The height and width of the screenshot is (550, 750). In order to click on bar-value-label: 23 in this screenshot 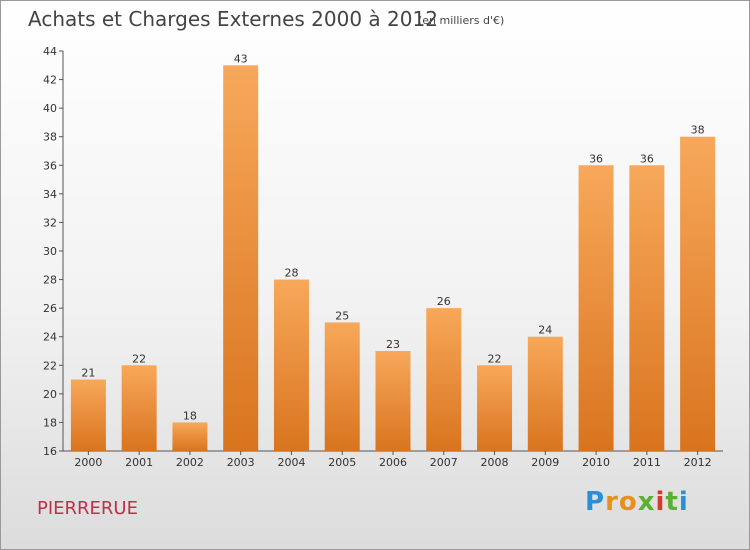, I will do `click(393, 344)`.